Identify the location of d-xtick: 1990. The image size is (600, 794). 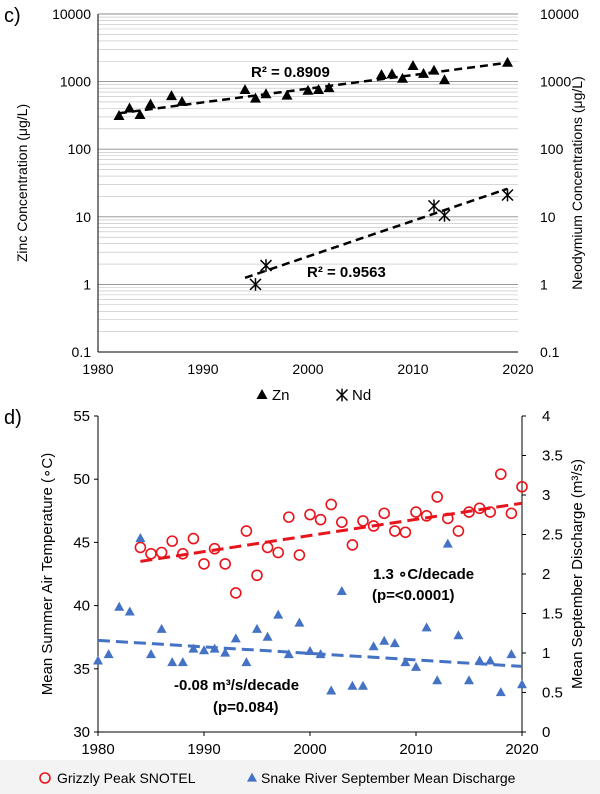
(203, 749).